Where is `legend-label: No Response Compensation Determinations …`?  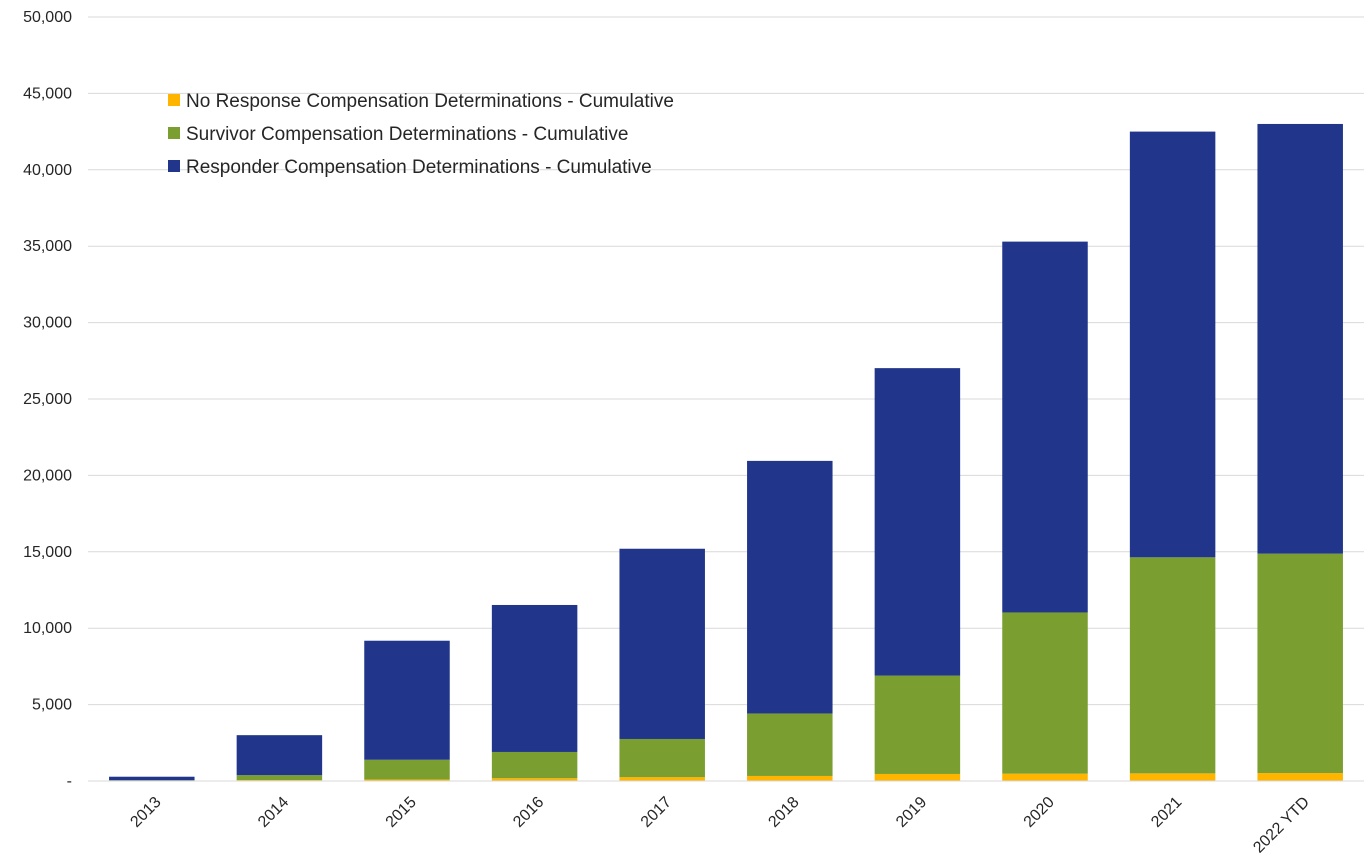 legend-label: No Response Compensation Determinations … is located at coordinates (430, 101).